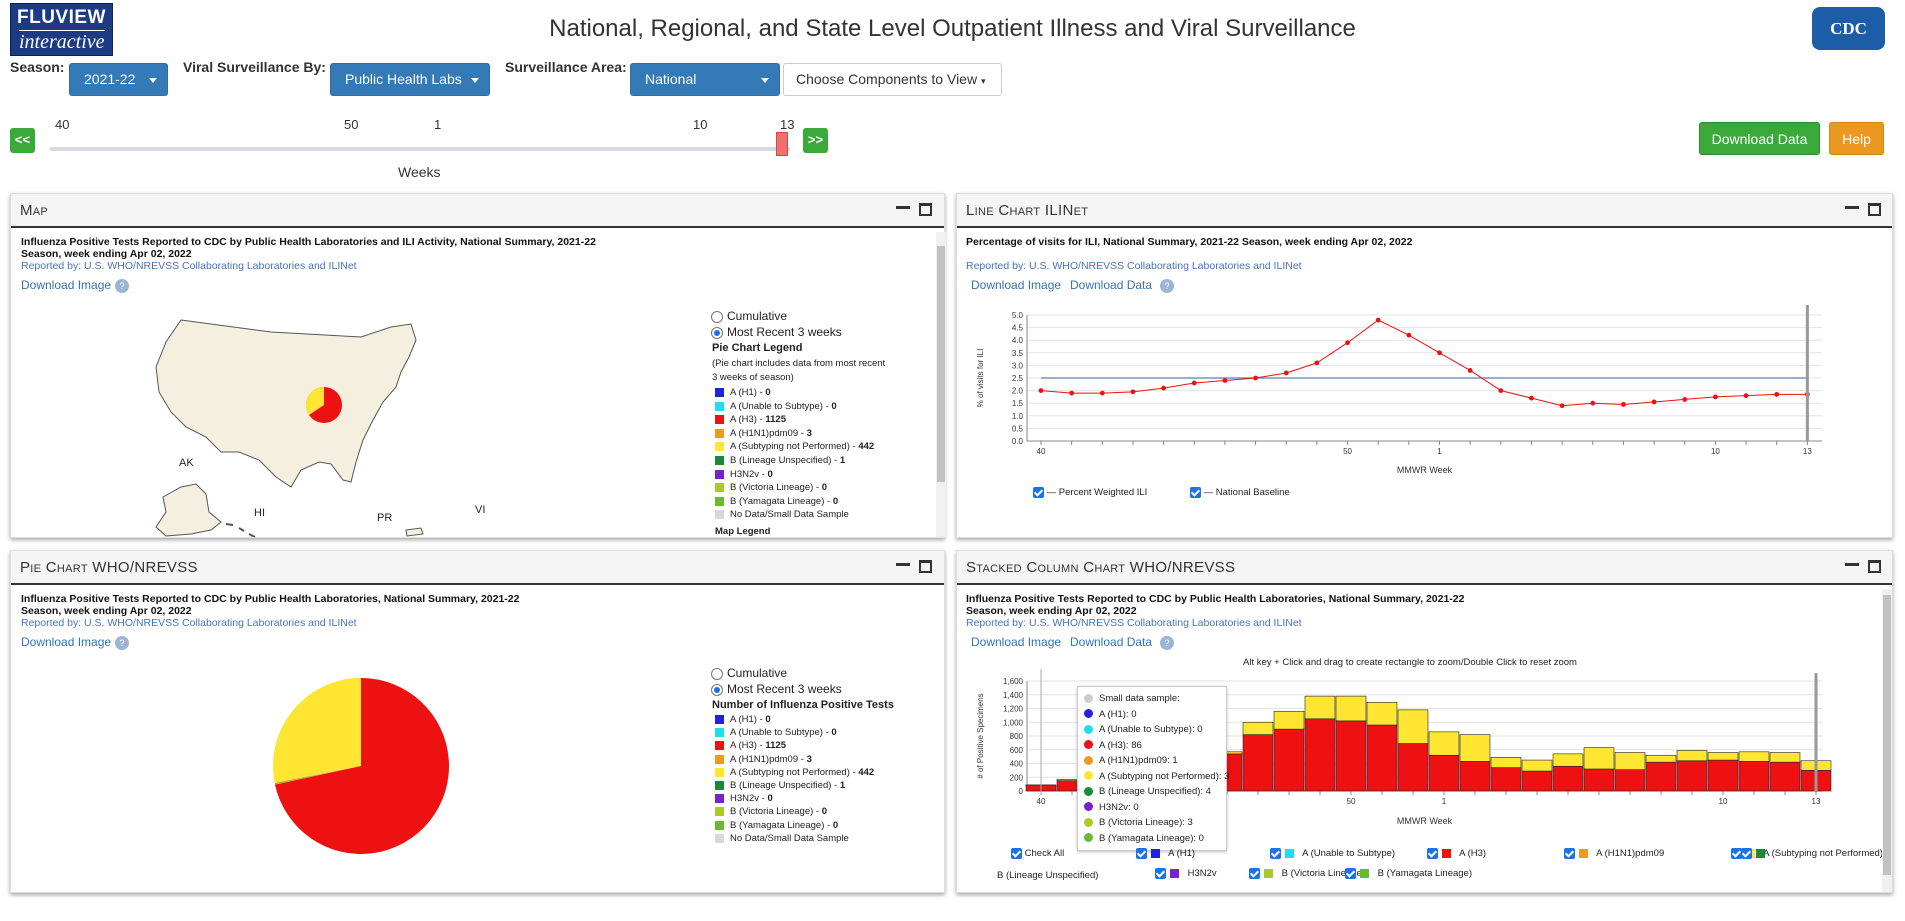  Describe the element at coordinates (1425, 821) in the screenshot. I see `x-axis-label: MMWR Week` at that location.